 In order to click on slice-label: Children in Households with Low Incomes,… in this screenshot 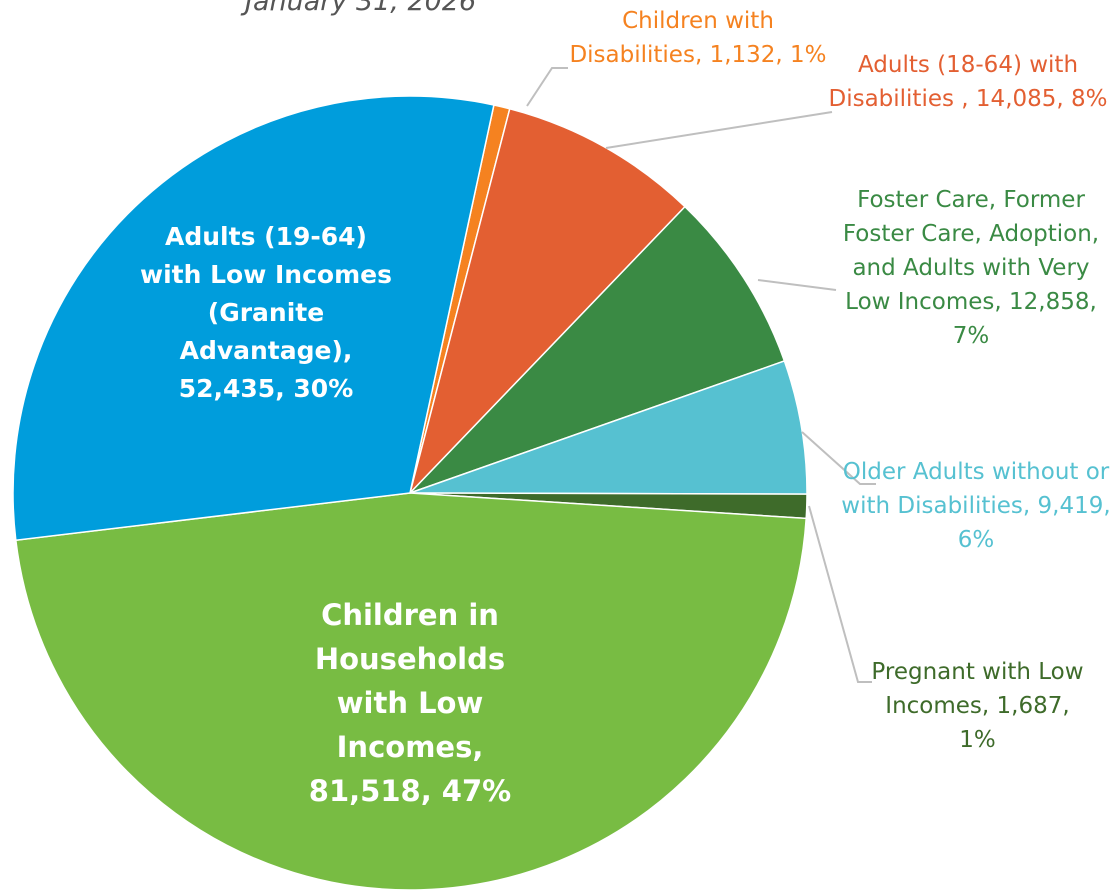, I will do `click(410, 703)`.